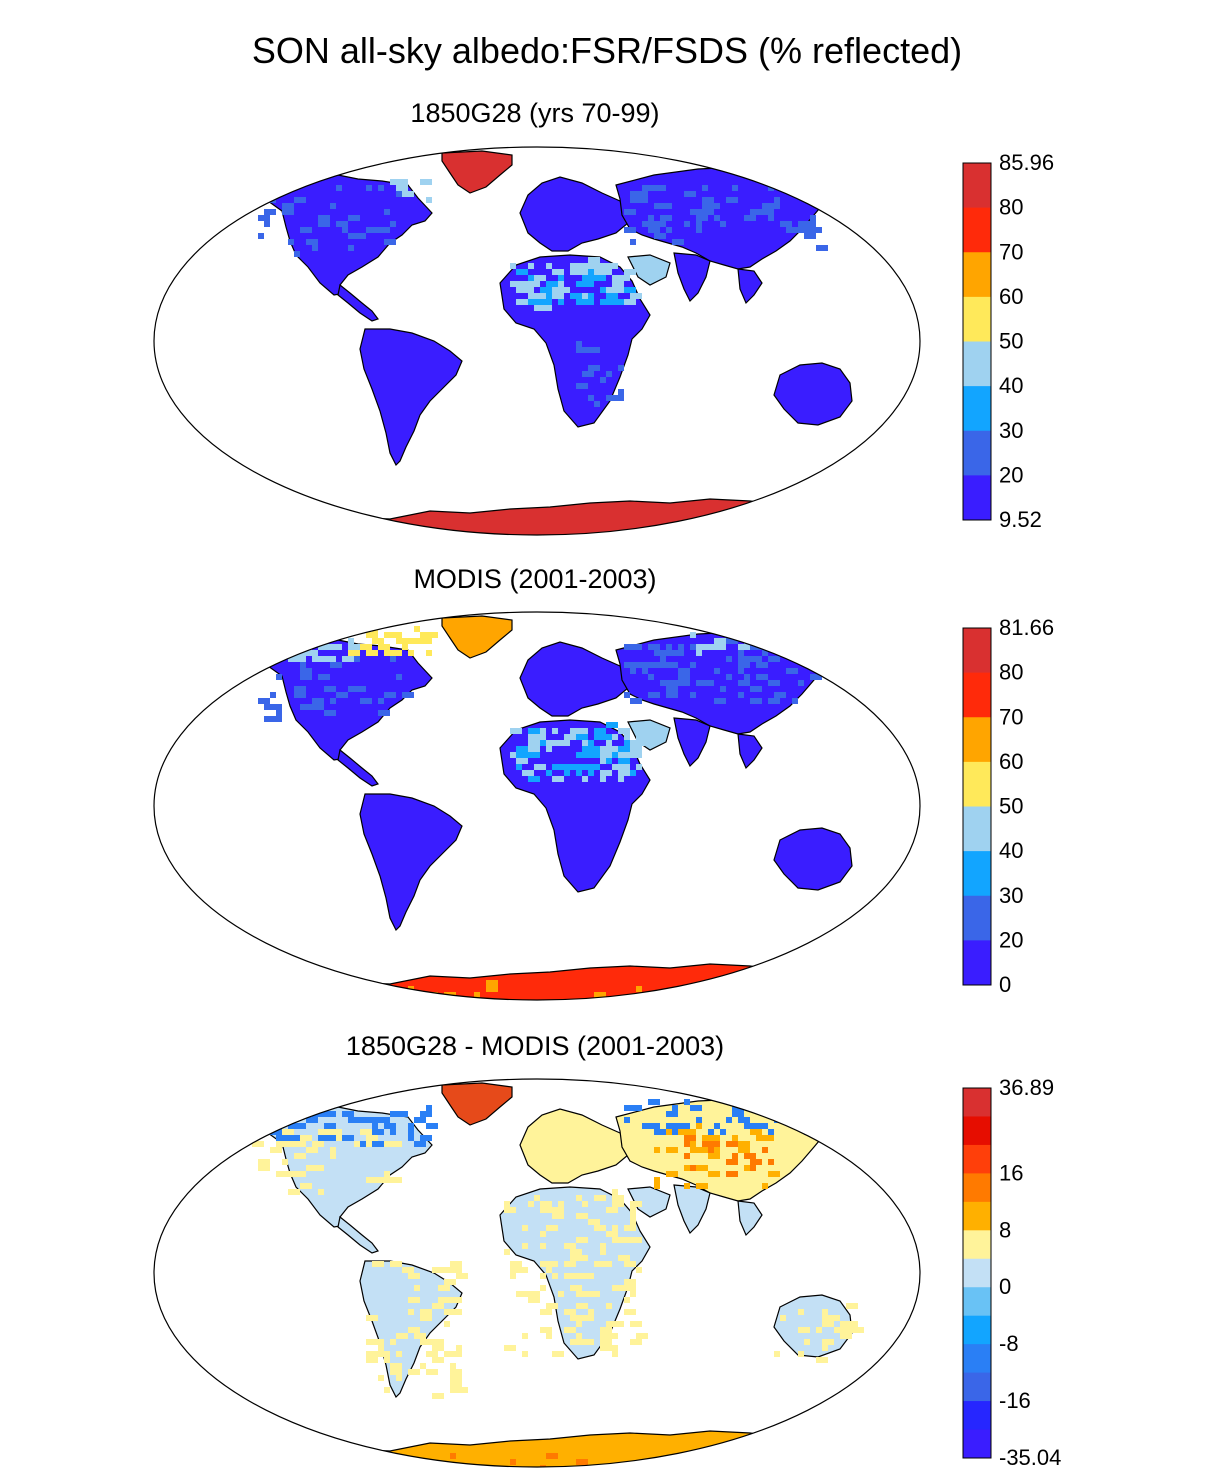 This screenshot has width=1224, height=1471. What do you see at coordinates (1011, 1272) in the screenshot?
I see `colorbar-difference: 36.89 16 8 0 -8 -16 -35.04` at bounding box center [1011, 1272].